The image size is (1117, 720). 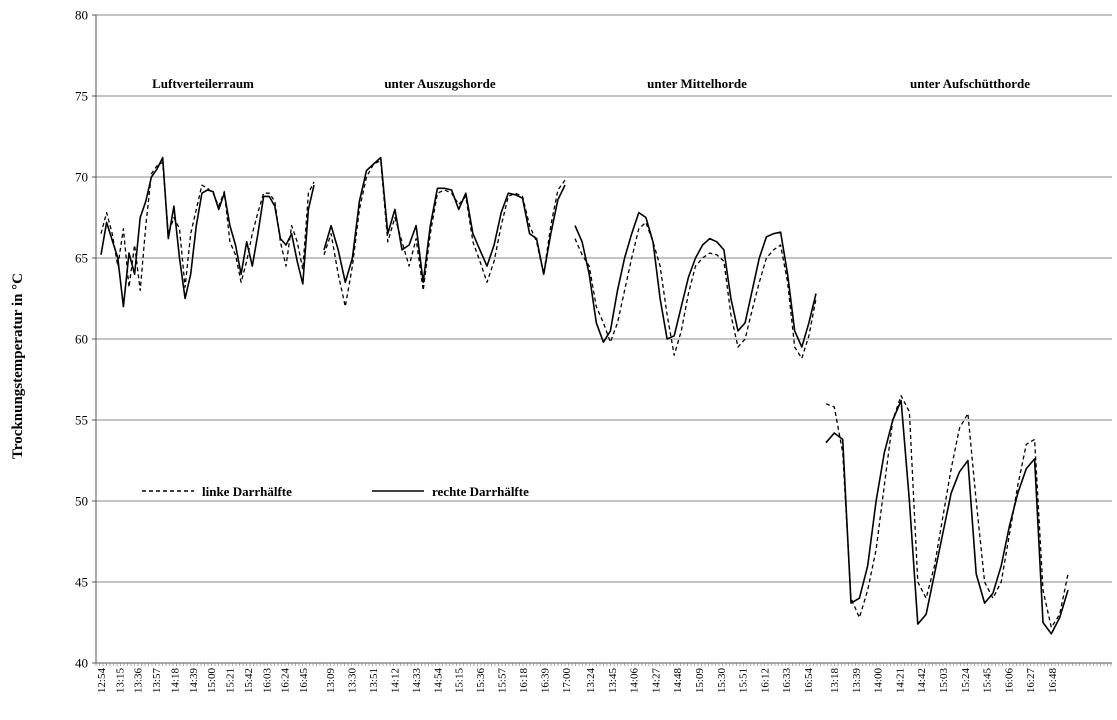 What do you see at coordinates (1009, 681) in the screenshot?
I see `x-tick-label: 16:06` at bounding box center [1009, 681].